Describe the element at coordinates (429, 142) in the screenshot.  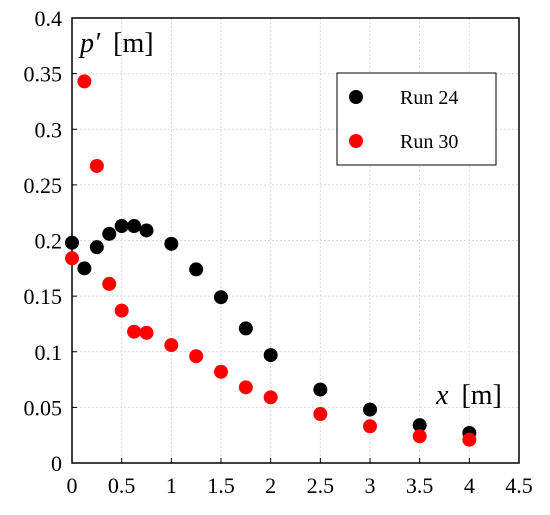
I see `legend-label-run-30: Run 30` at that location.